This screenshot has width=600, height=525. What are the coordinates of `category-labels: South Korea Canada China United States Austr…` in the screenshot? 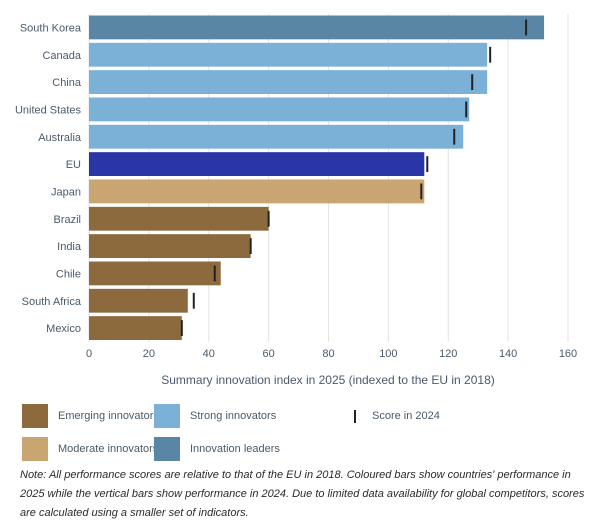 It's located at (48, 178).